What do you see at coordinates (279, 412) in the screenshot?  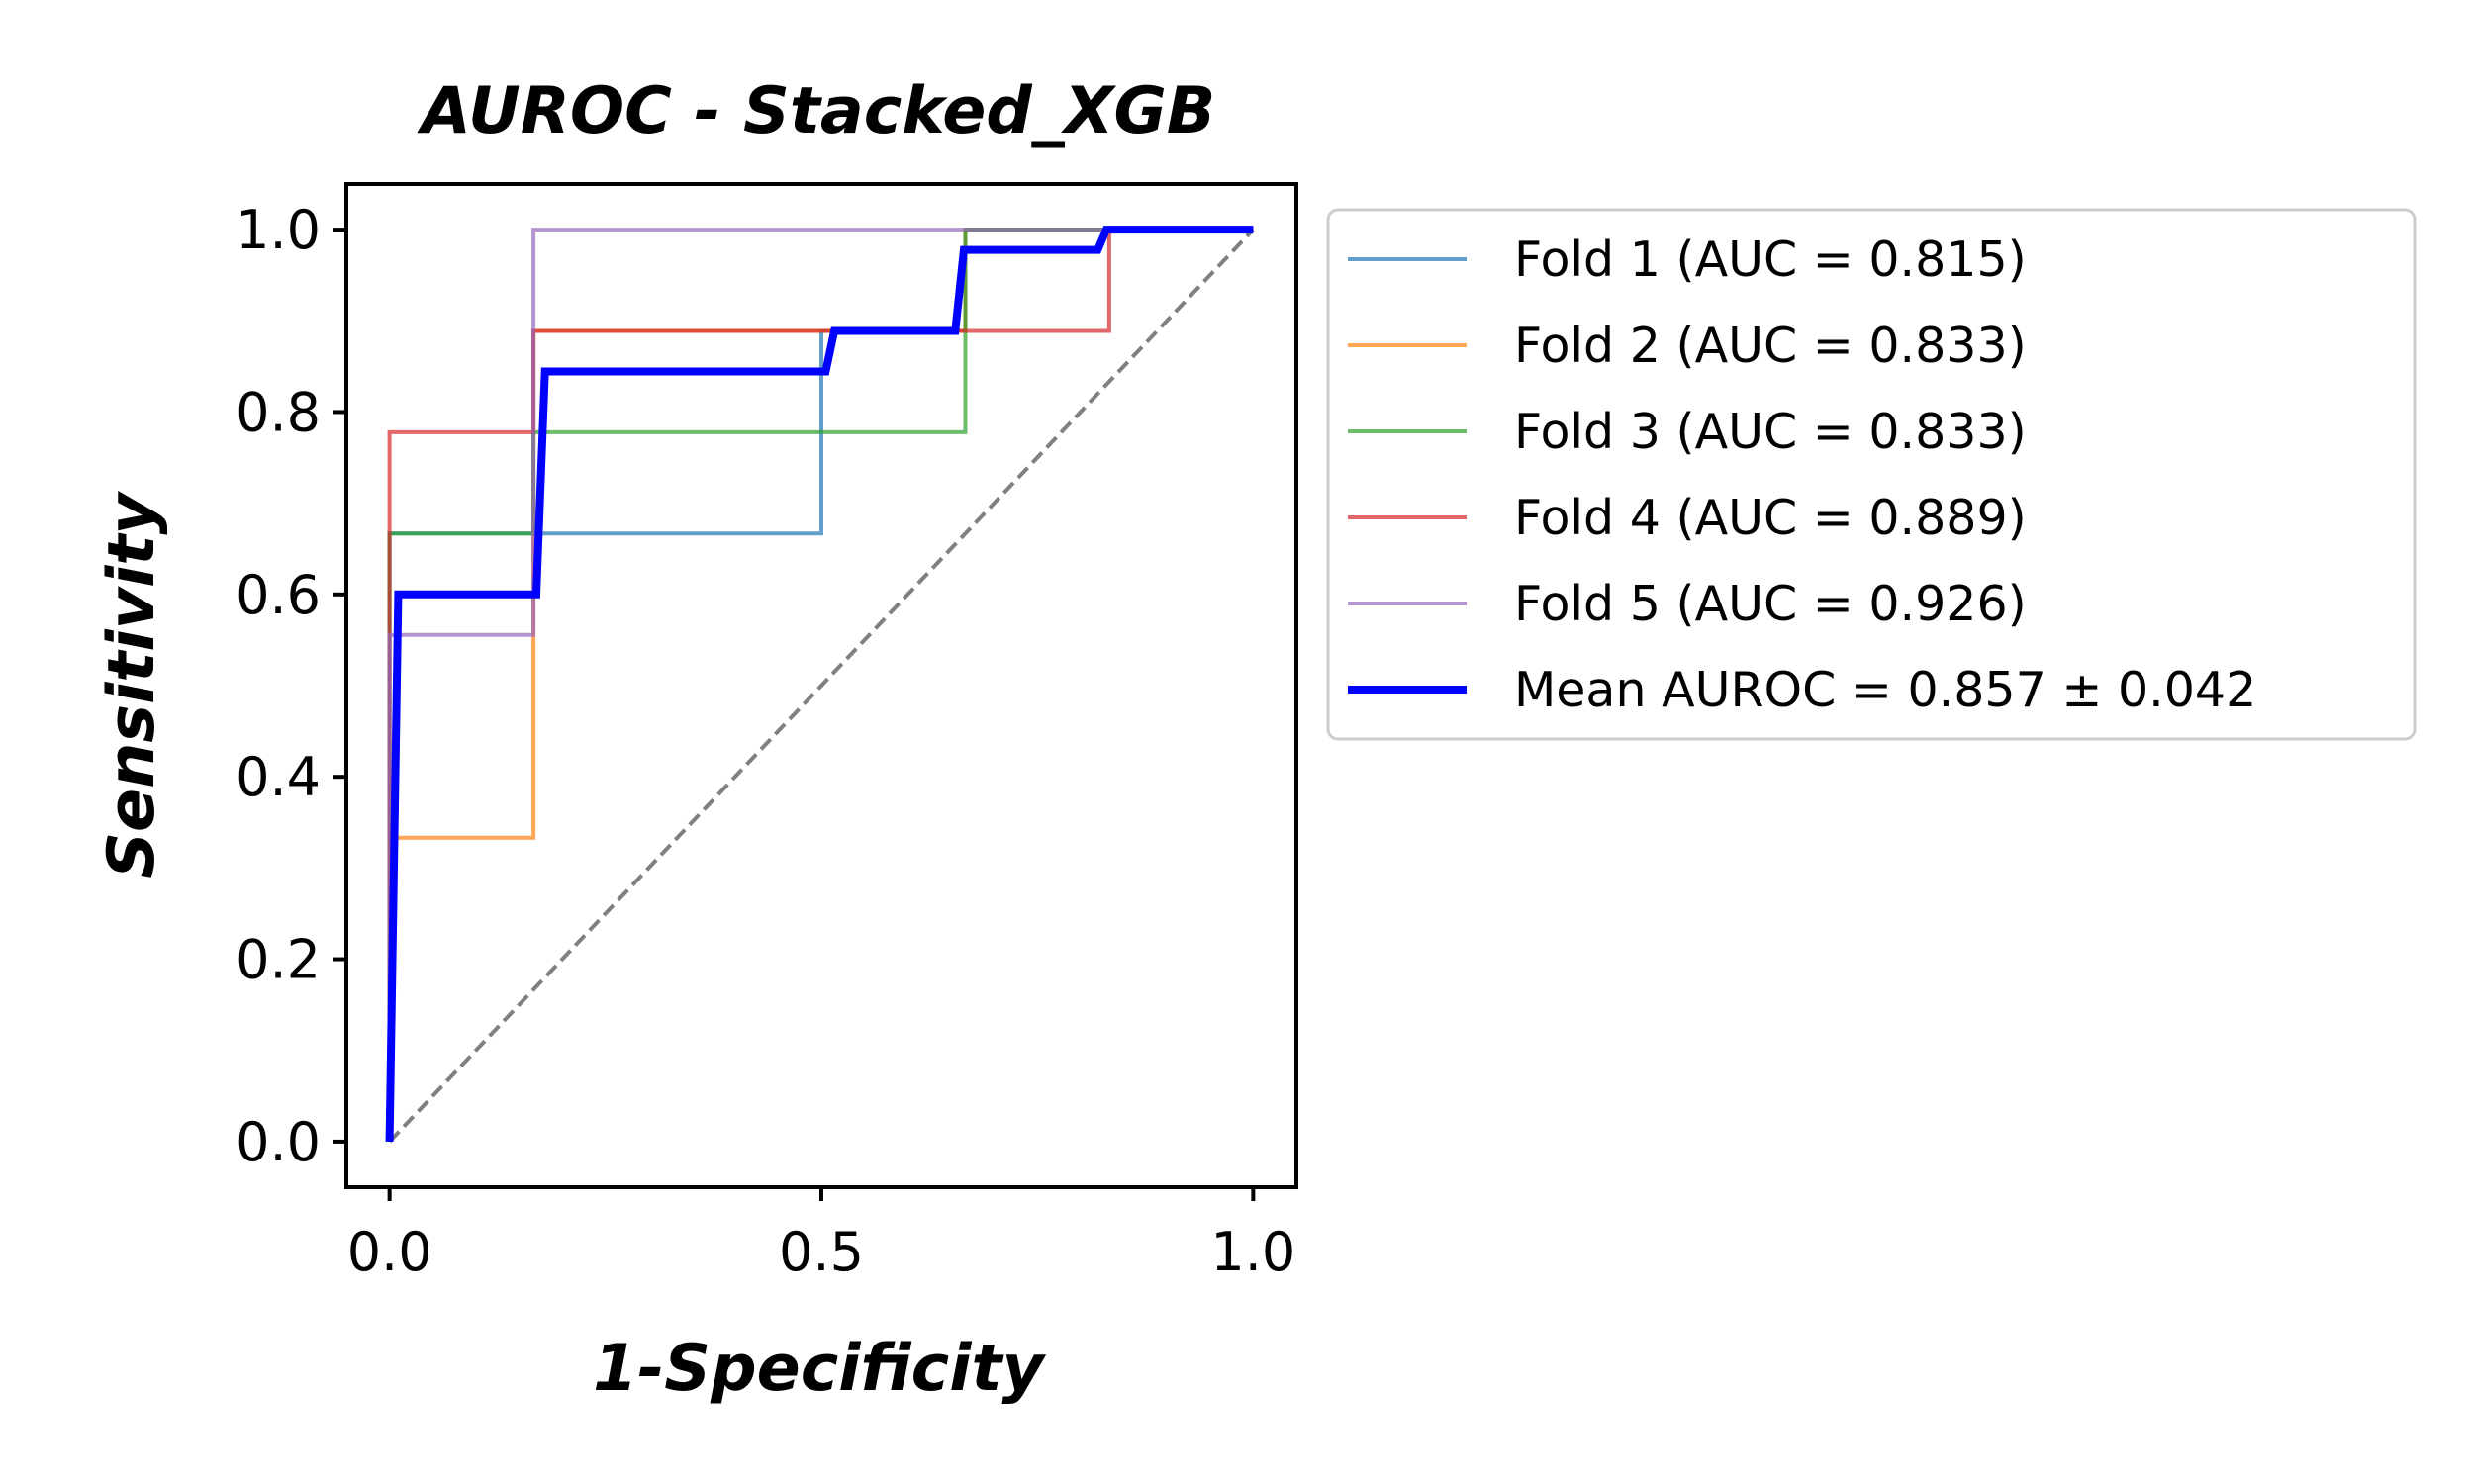 I see `y-tick-label: 0.8` at bounding box center [279, 412].